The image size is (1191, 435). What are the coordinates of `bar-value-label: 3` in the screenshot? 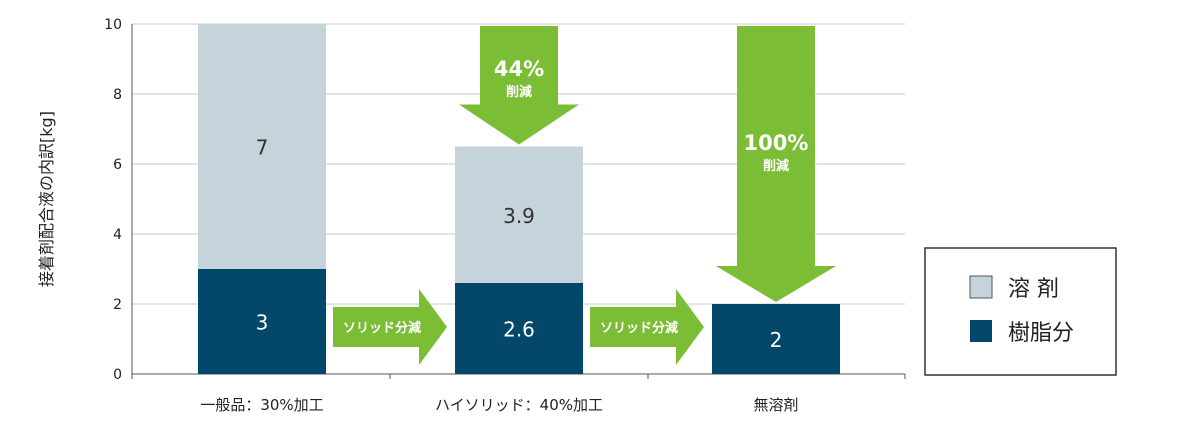 It's located at (262, 323).